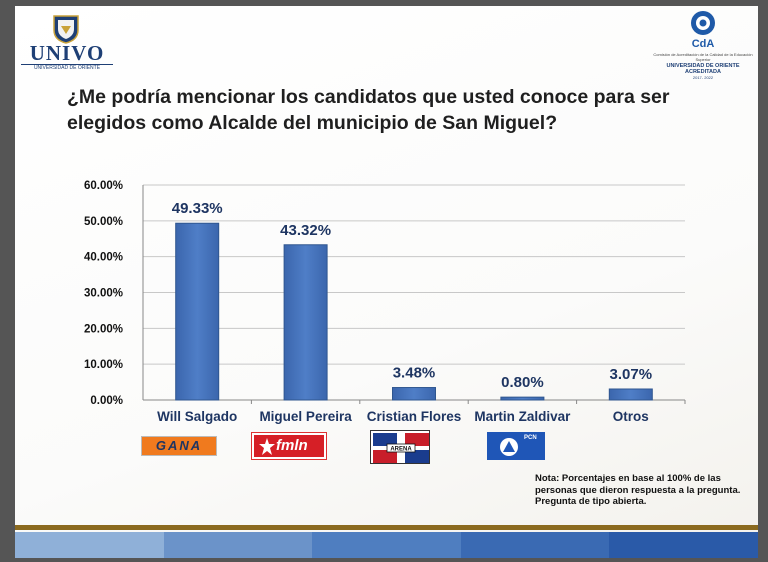 This screenshot has height=562, width=768. I want to click on category-label: Otros, so click(631, 416).